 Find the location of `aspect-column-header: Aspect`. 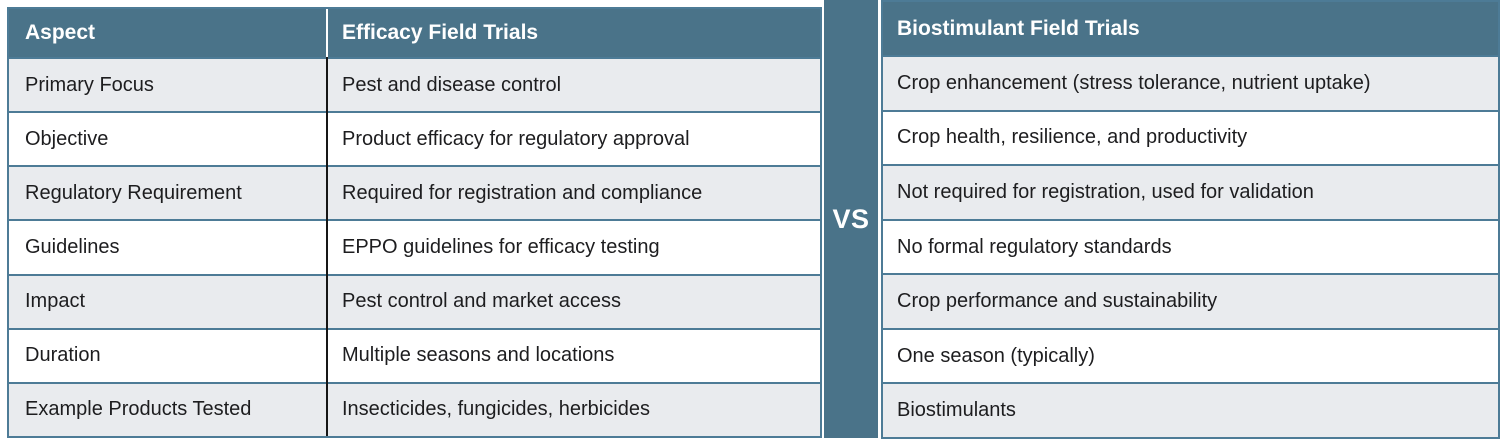

aspect-column-header: Aspect is located at coordinates (60, 32).